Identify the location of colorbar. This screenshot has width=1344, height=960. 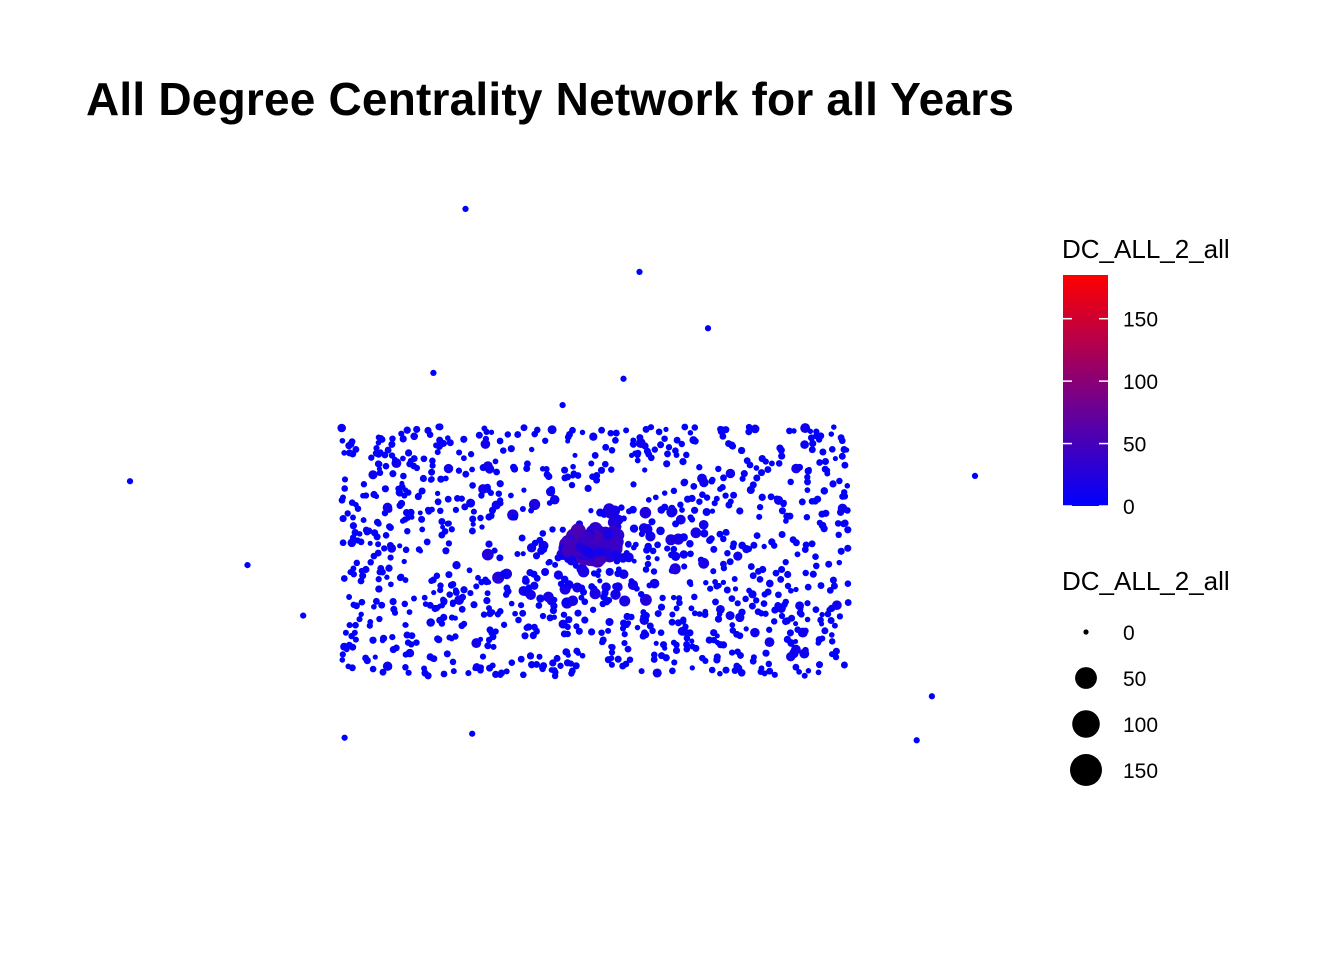
(1085, 390).